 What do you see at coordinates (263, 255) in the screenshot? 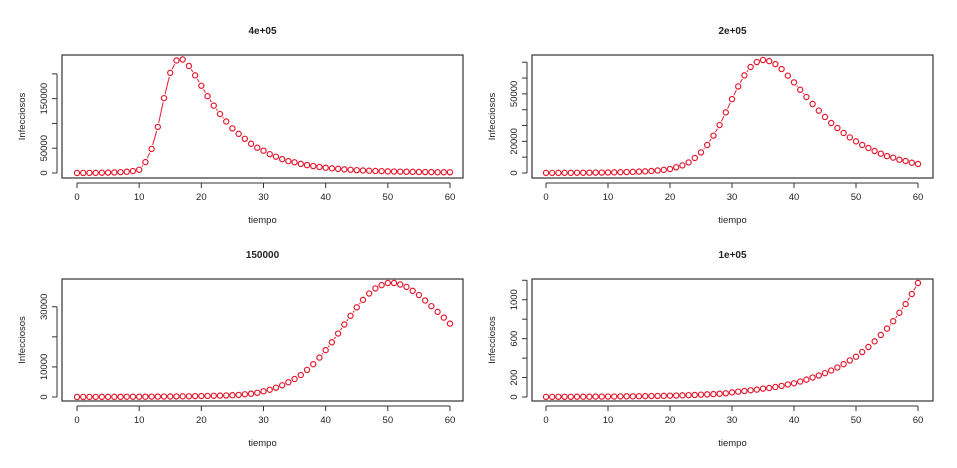
I see `chart-title: 150000` at bounding box center [263, 255].